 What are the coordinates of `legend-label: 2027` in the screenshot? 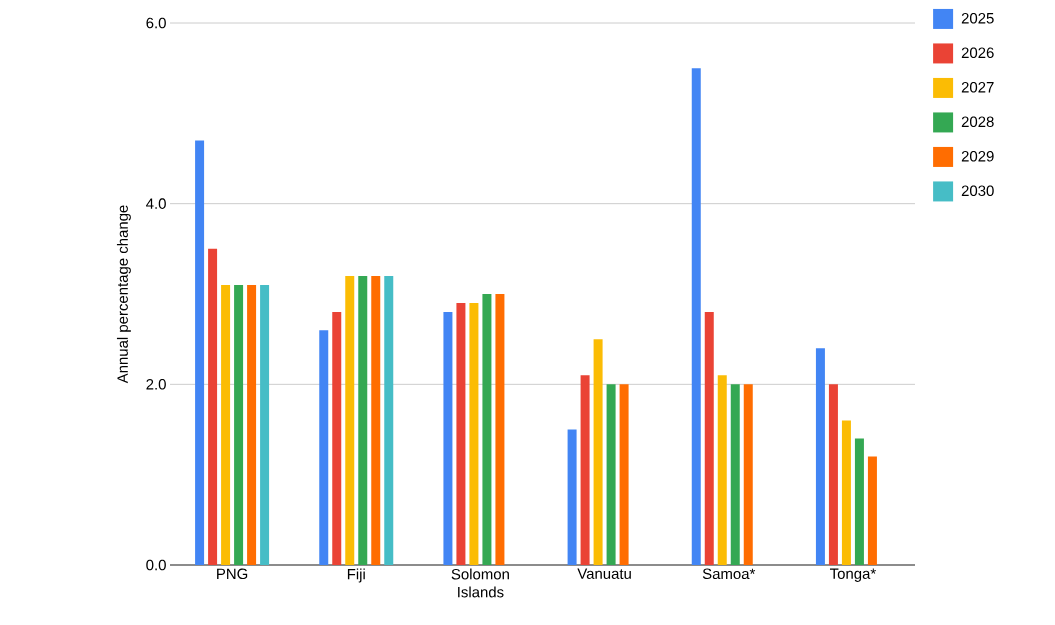 It's located at (977, 87).